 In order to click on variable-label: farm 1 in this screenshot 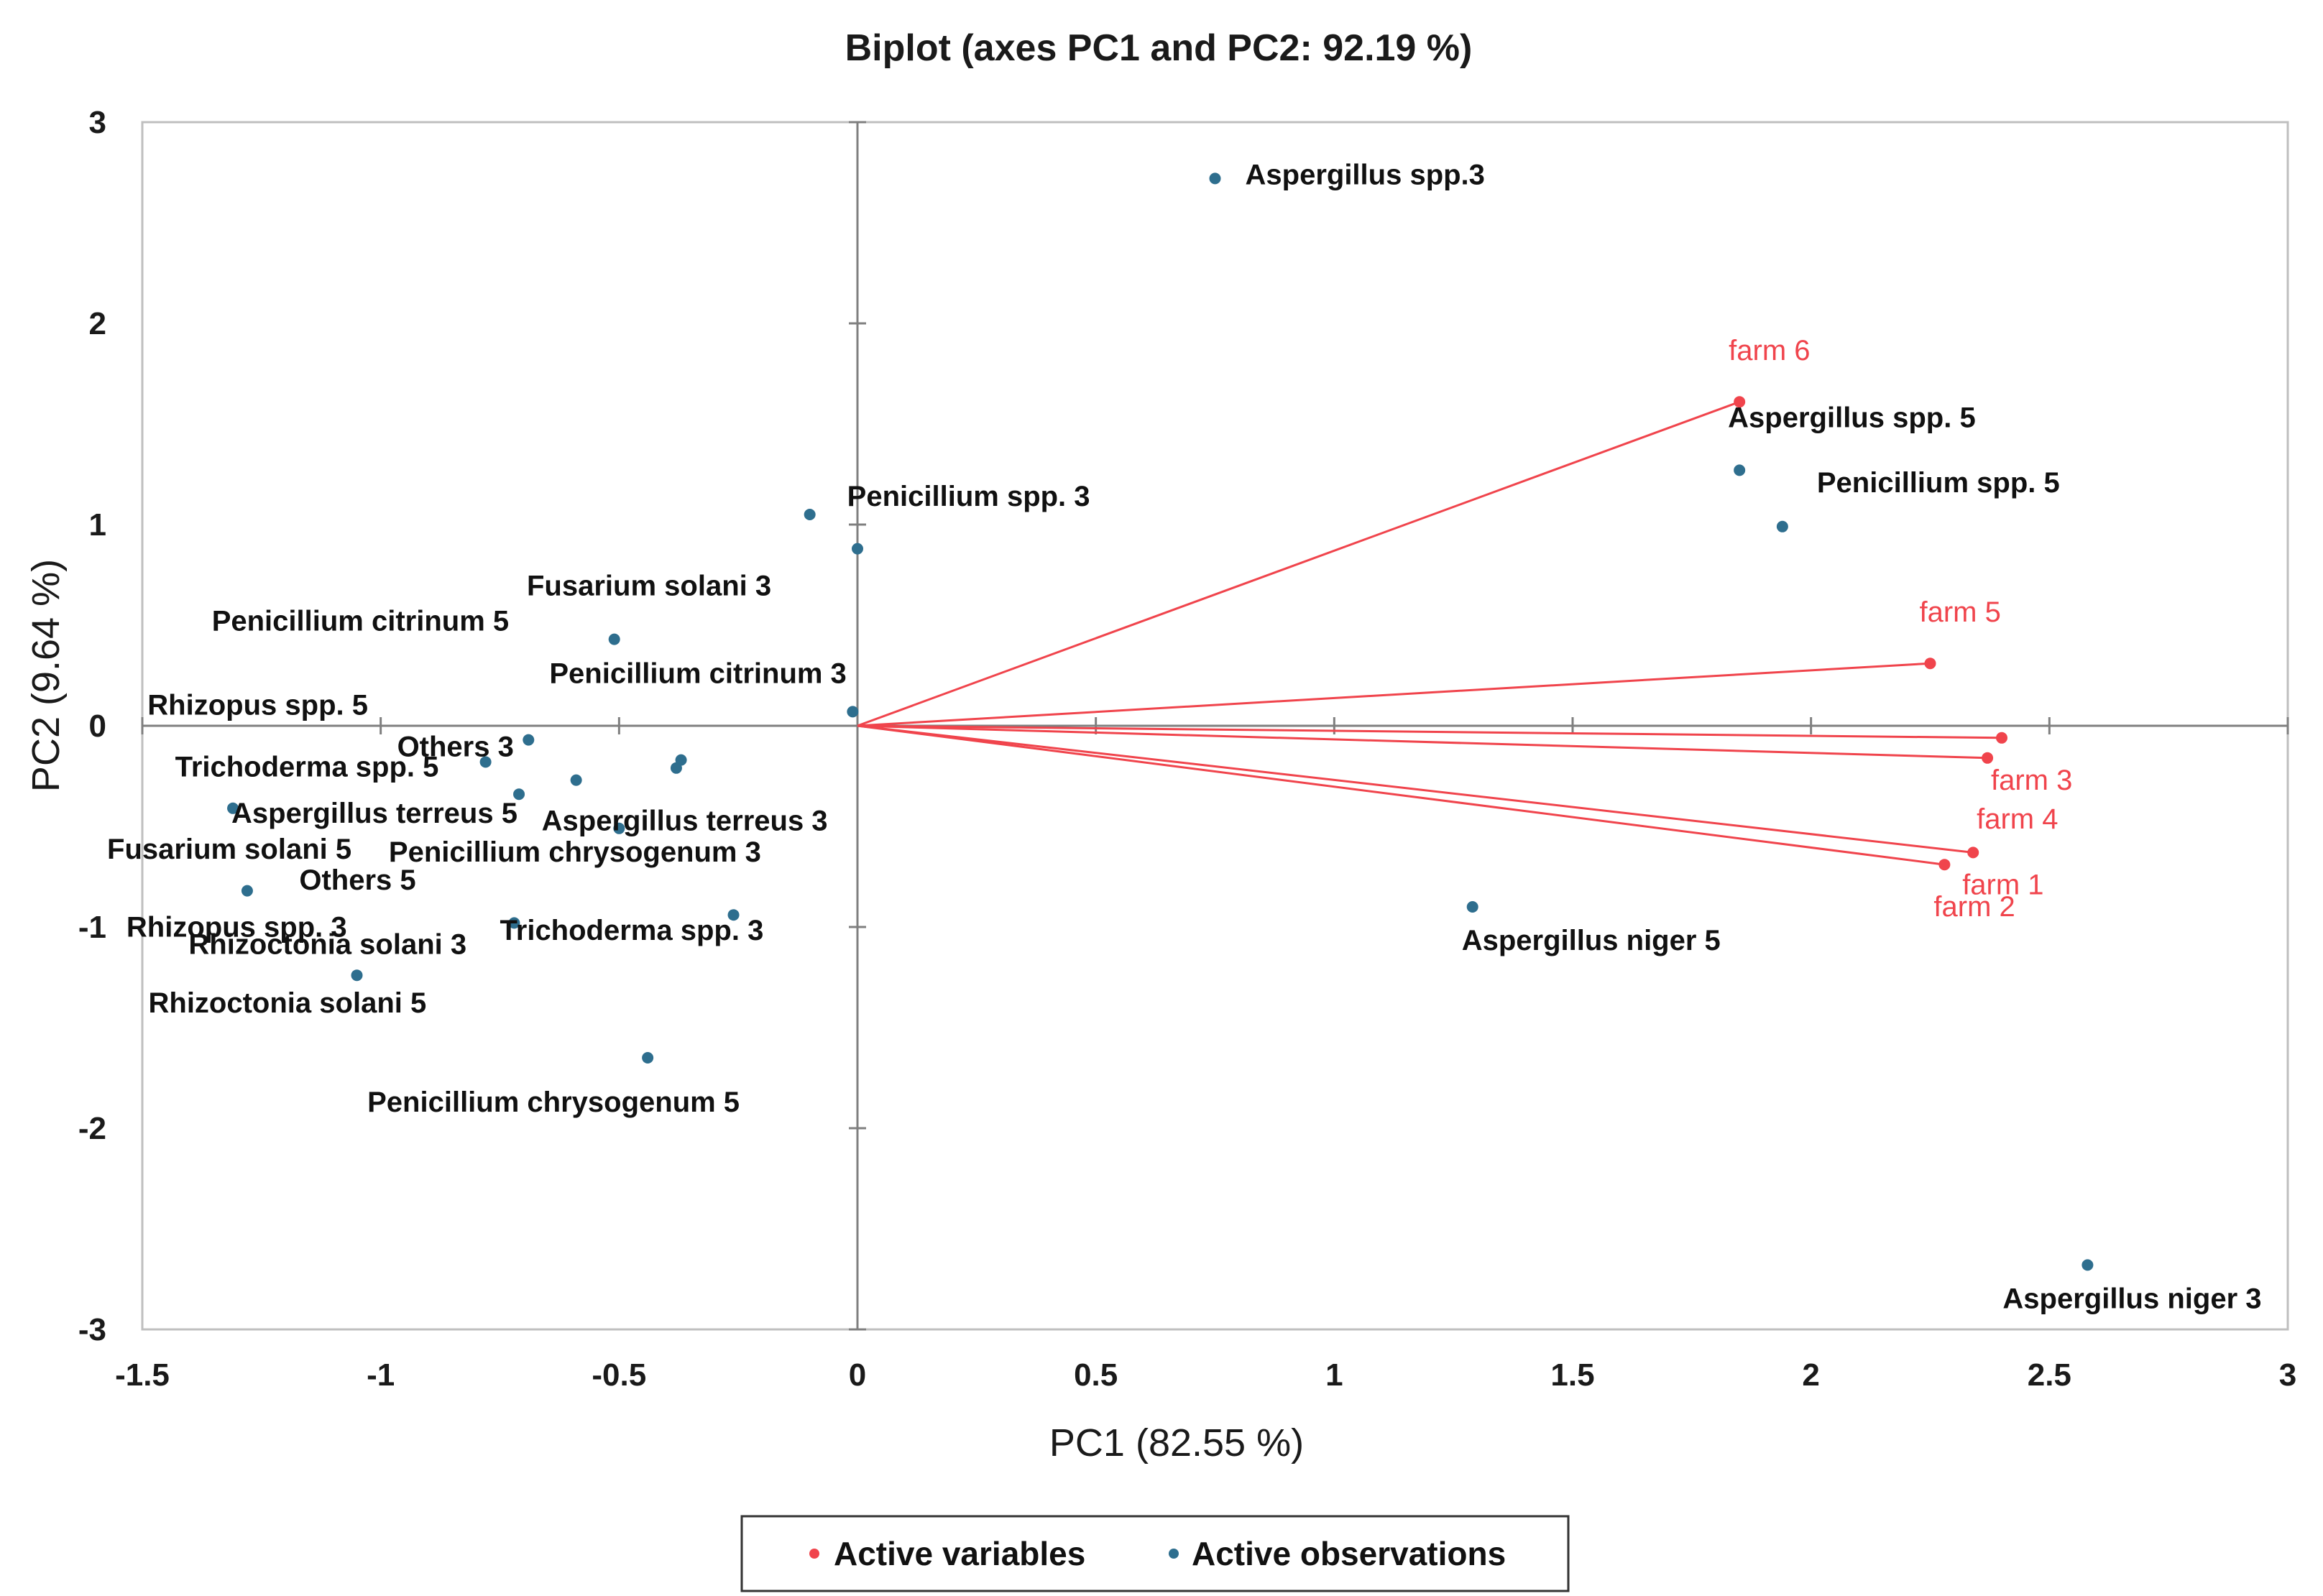, I will do `click(2002, 885)`.